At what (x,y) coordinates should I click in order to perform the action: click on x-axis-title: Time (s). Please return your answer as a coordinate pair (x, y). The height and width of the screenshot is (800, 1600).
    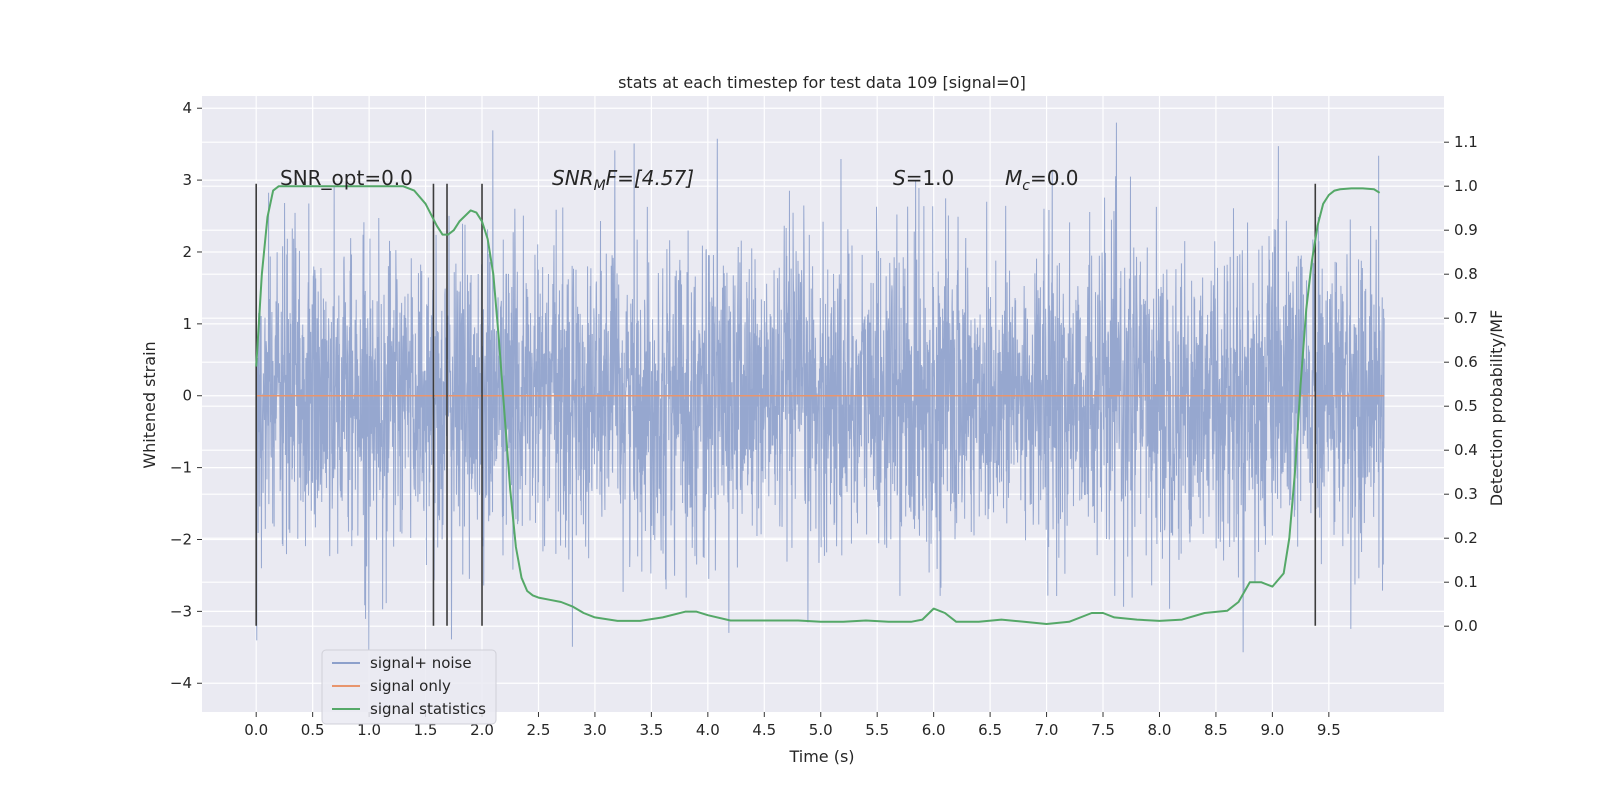
    Looking at the image, I should click on (821, 756).